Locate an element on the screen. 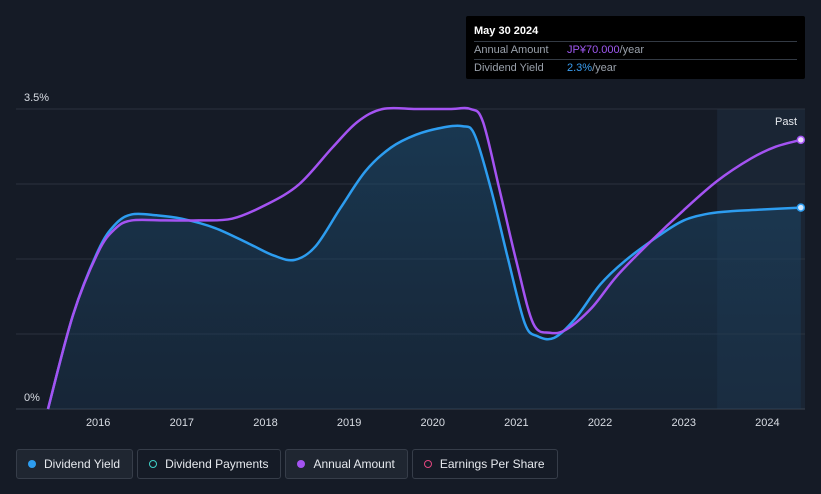 The height and width of the screenshot is (494, 821). legend-earnings-per-share: Earnings Per Share is located at coordinates (484, 464).